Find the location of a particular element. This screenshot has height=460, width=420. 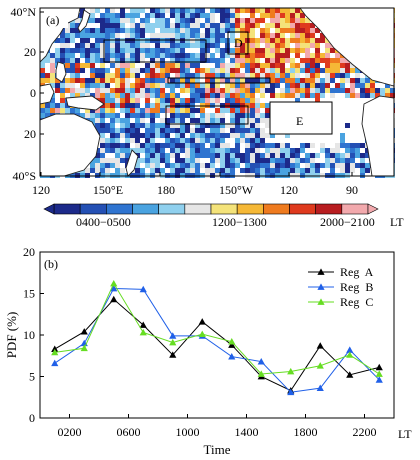

x-unit-label: LT is located at coordinates (405, 434).